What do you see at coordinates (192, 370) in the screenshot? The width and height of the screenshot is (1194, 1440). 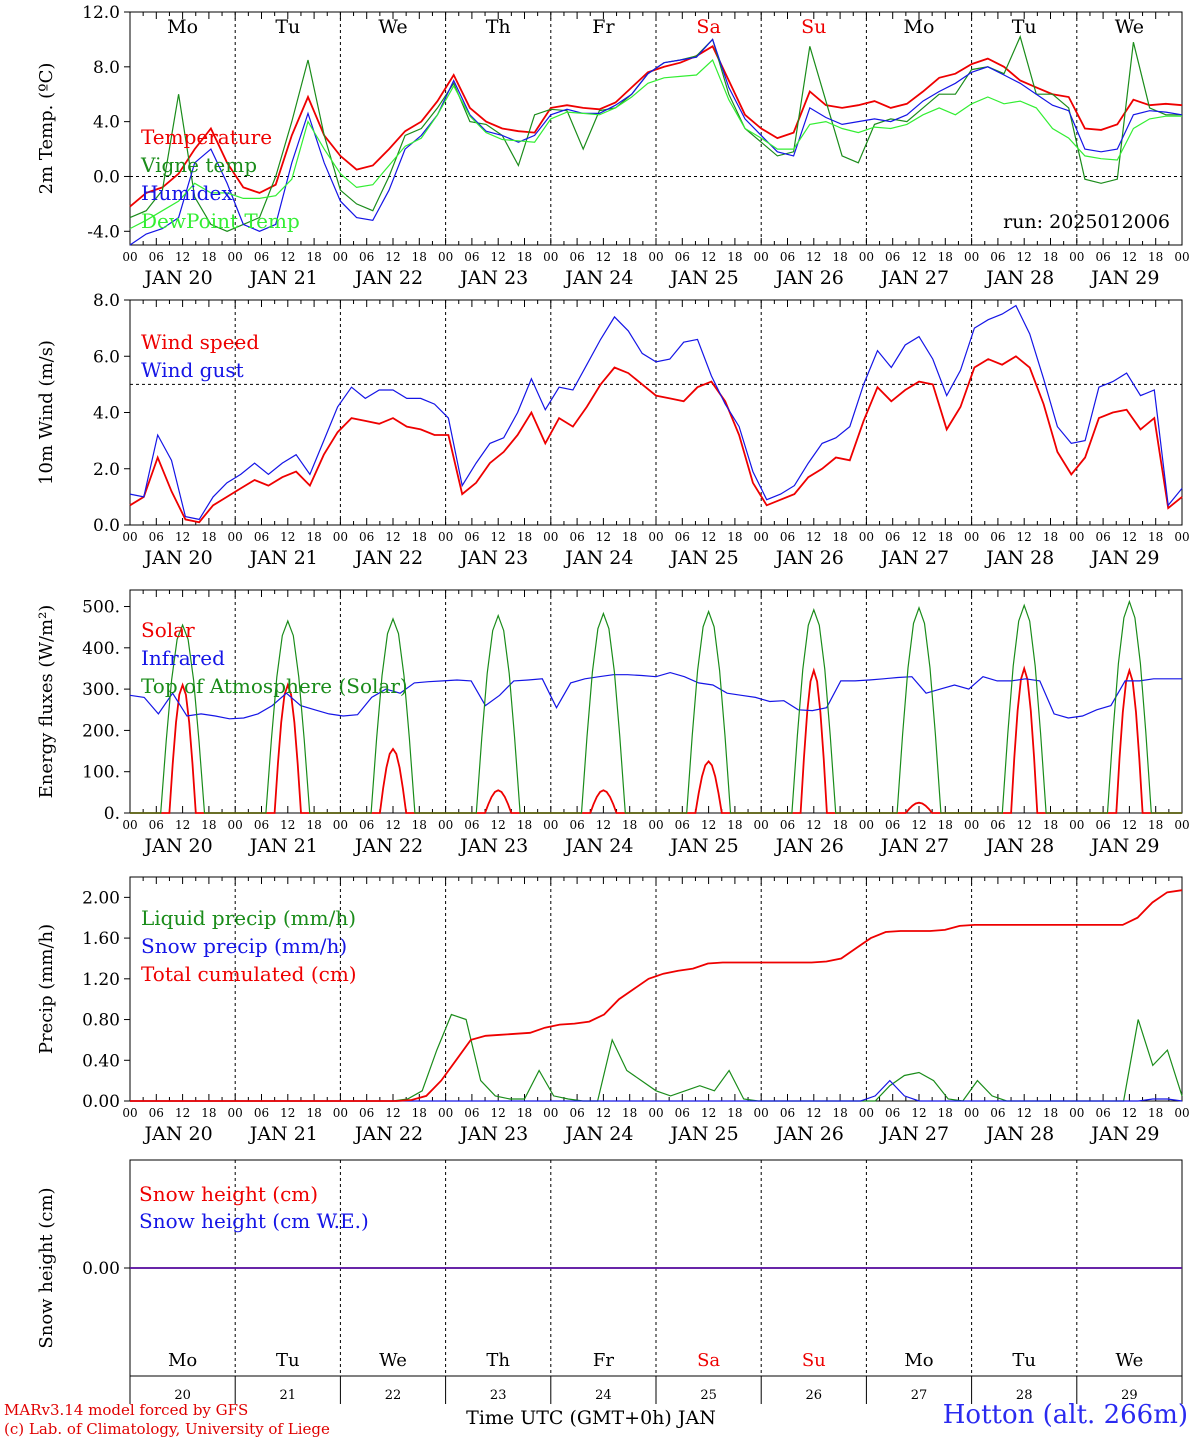 I see `legend-entry: Wind gust` at bounding box center [192, 370].